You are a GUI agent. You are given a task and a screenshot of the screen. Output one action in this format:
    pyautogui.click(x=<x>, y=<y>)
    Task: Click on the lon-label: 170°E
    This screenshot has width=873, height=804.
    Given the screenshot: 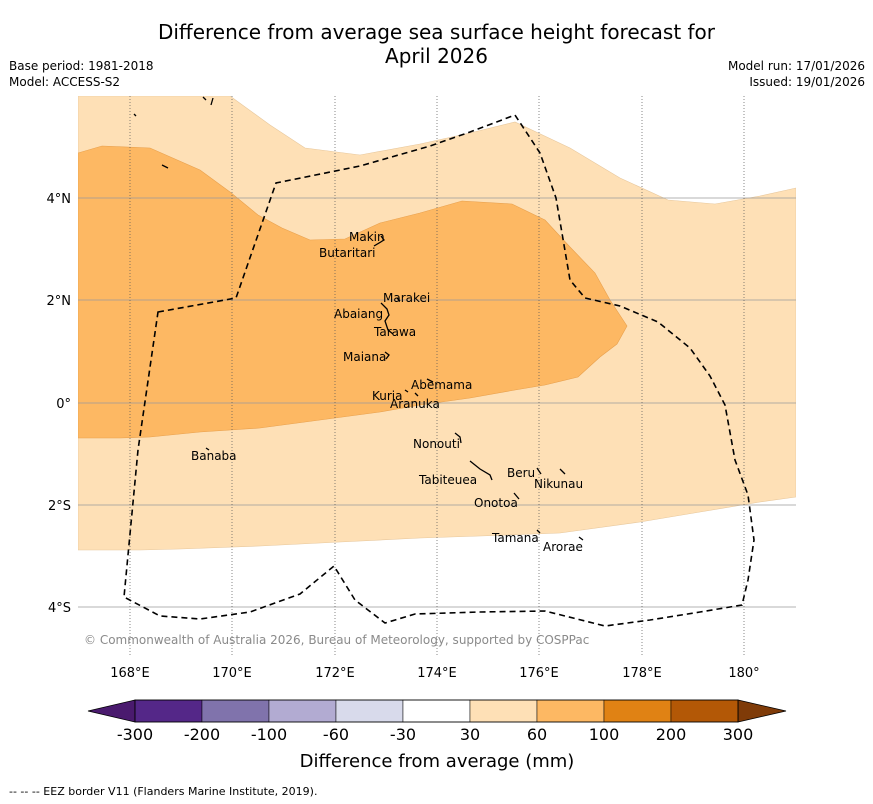 What is the action you would take?
    pyautogui.click(x=232, y=673)
    